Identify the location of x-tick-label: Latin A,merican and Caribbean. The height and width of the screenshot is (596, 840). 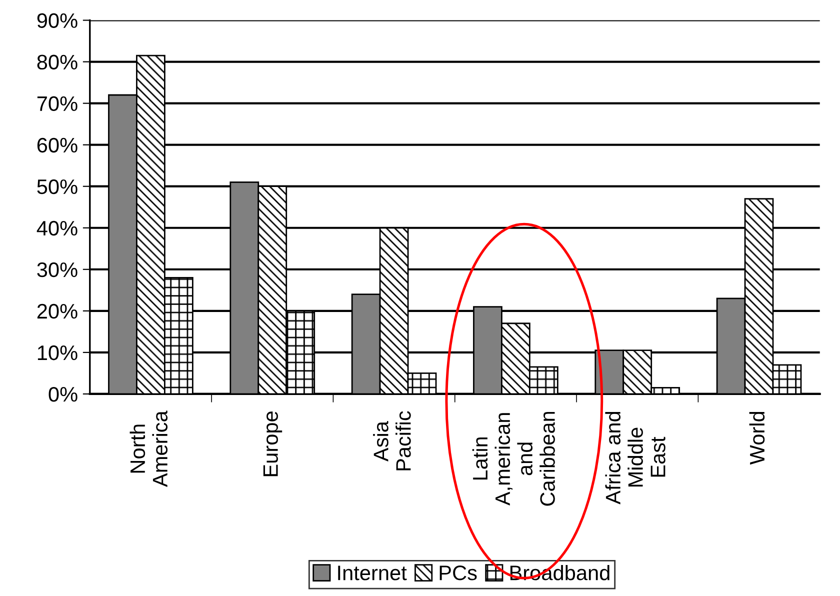
(513, 459).